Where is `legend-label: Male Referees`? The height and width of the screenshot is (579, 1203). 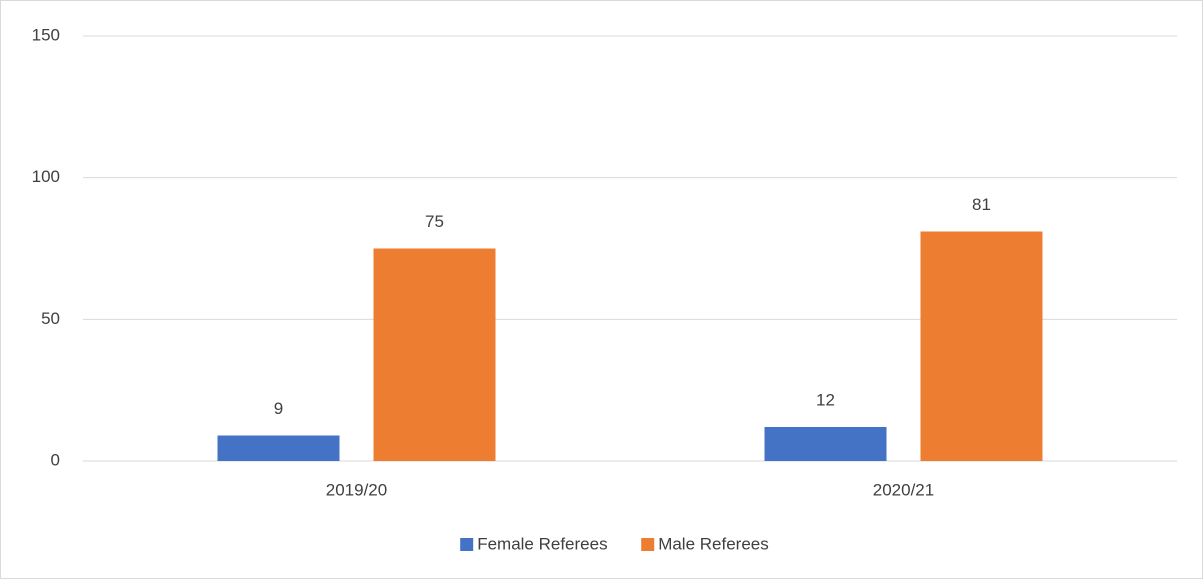
legend-label: Male Referees is located at coordinates (713, 543).